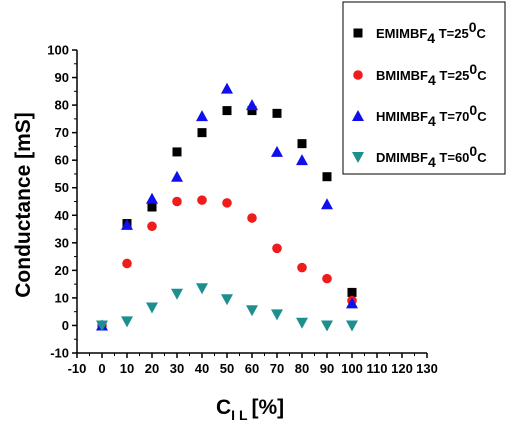 The width and height of the screenshot is (508, 421). I want to click on y-axis-title: Conductance [mS], so click(23, 205).